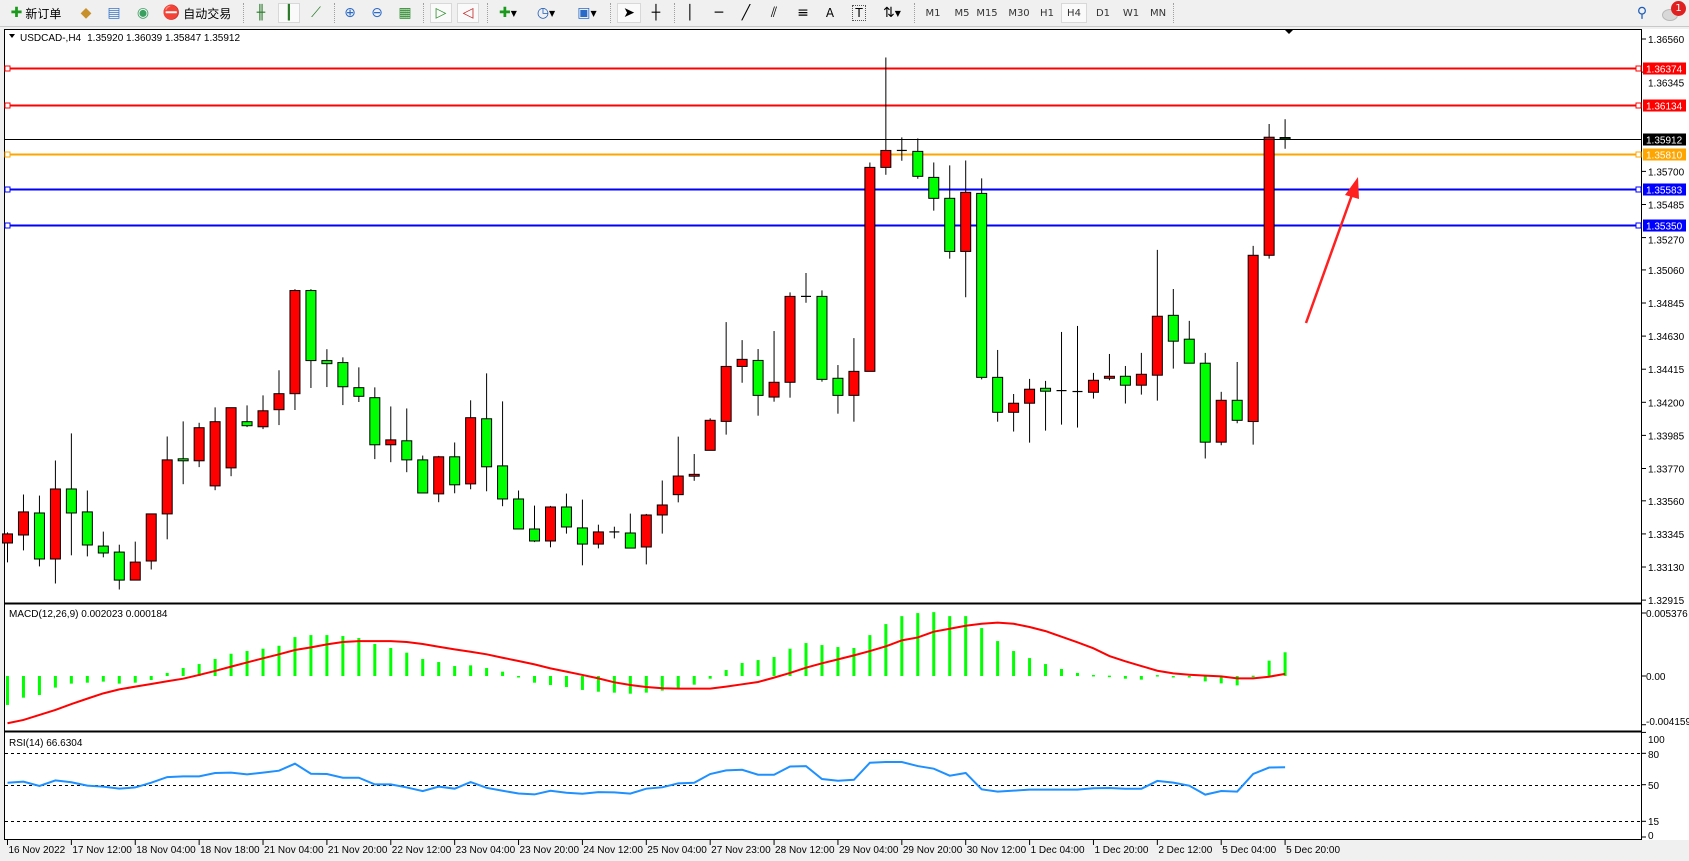 The image size is (1689, 861). I want to click on periods-button: ◷ ▼, so click(546, 13).